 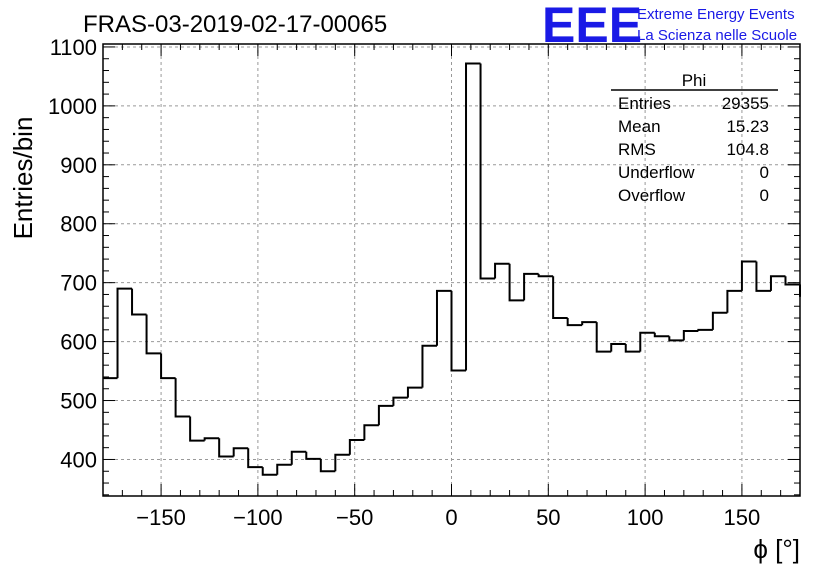 What do you see at coordinates (548, 517) in the screenshot?
I see `x-tick-label: 50` at bounding box center [548, 517].